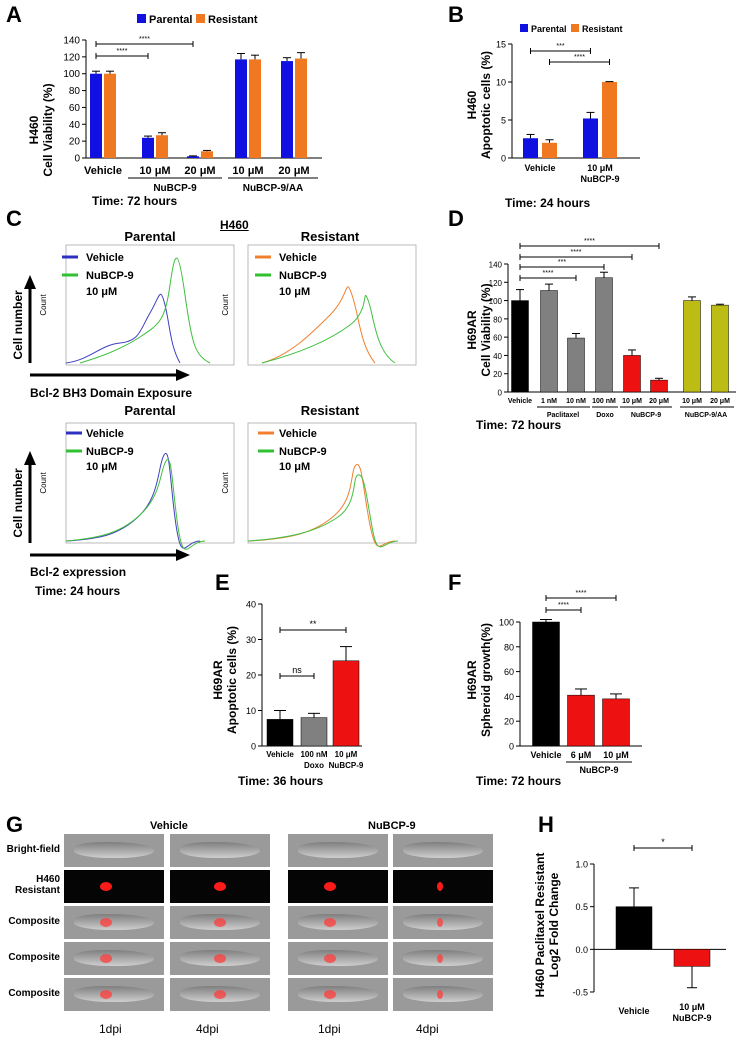 This screenshot has height=1041, width=741. I want to click on y-tick-label: 60, so click(497, 338).